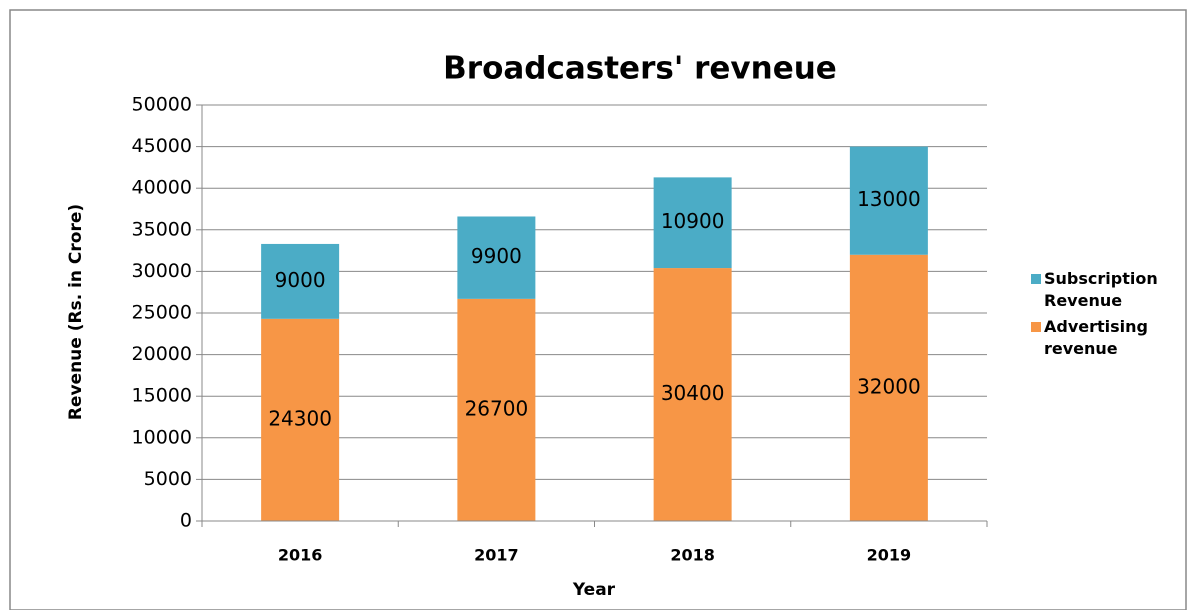 The height and width of the screenshot is (610, 1190). What do you see at coordinates (76, 312) in the screenshot?
I see `y-axis-title: Revenue (Rs. in Crore)` at bounding box center [76, 312].